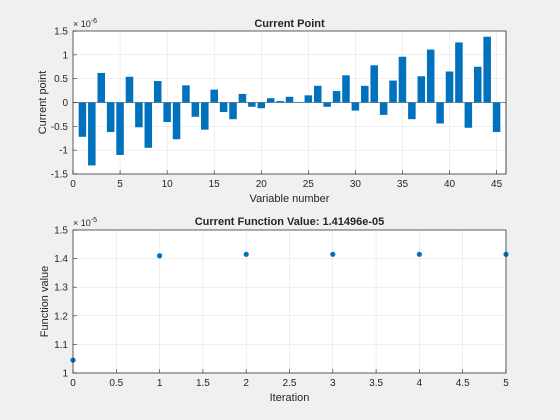 The height and width of the screenshot is (420, 560). Describe the element at coordinates (61, 288) in the screenshot. I see `y-tick-label: 1.3` at that location.